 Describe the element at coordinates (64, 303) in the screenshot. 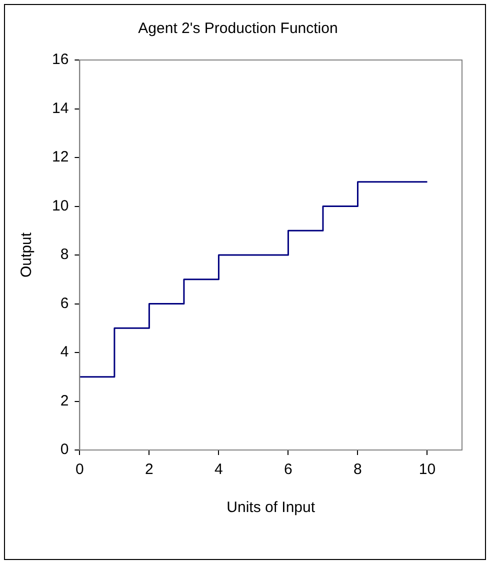

I see `y-tick-label: 6` at that location.